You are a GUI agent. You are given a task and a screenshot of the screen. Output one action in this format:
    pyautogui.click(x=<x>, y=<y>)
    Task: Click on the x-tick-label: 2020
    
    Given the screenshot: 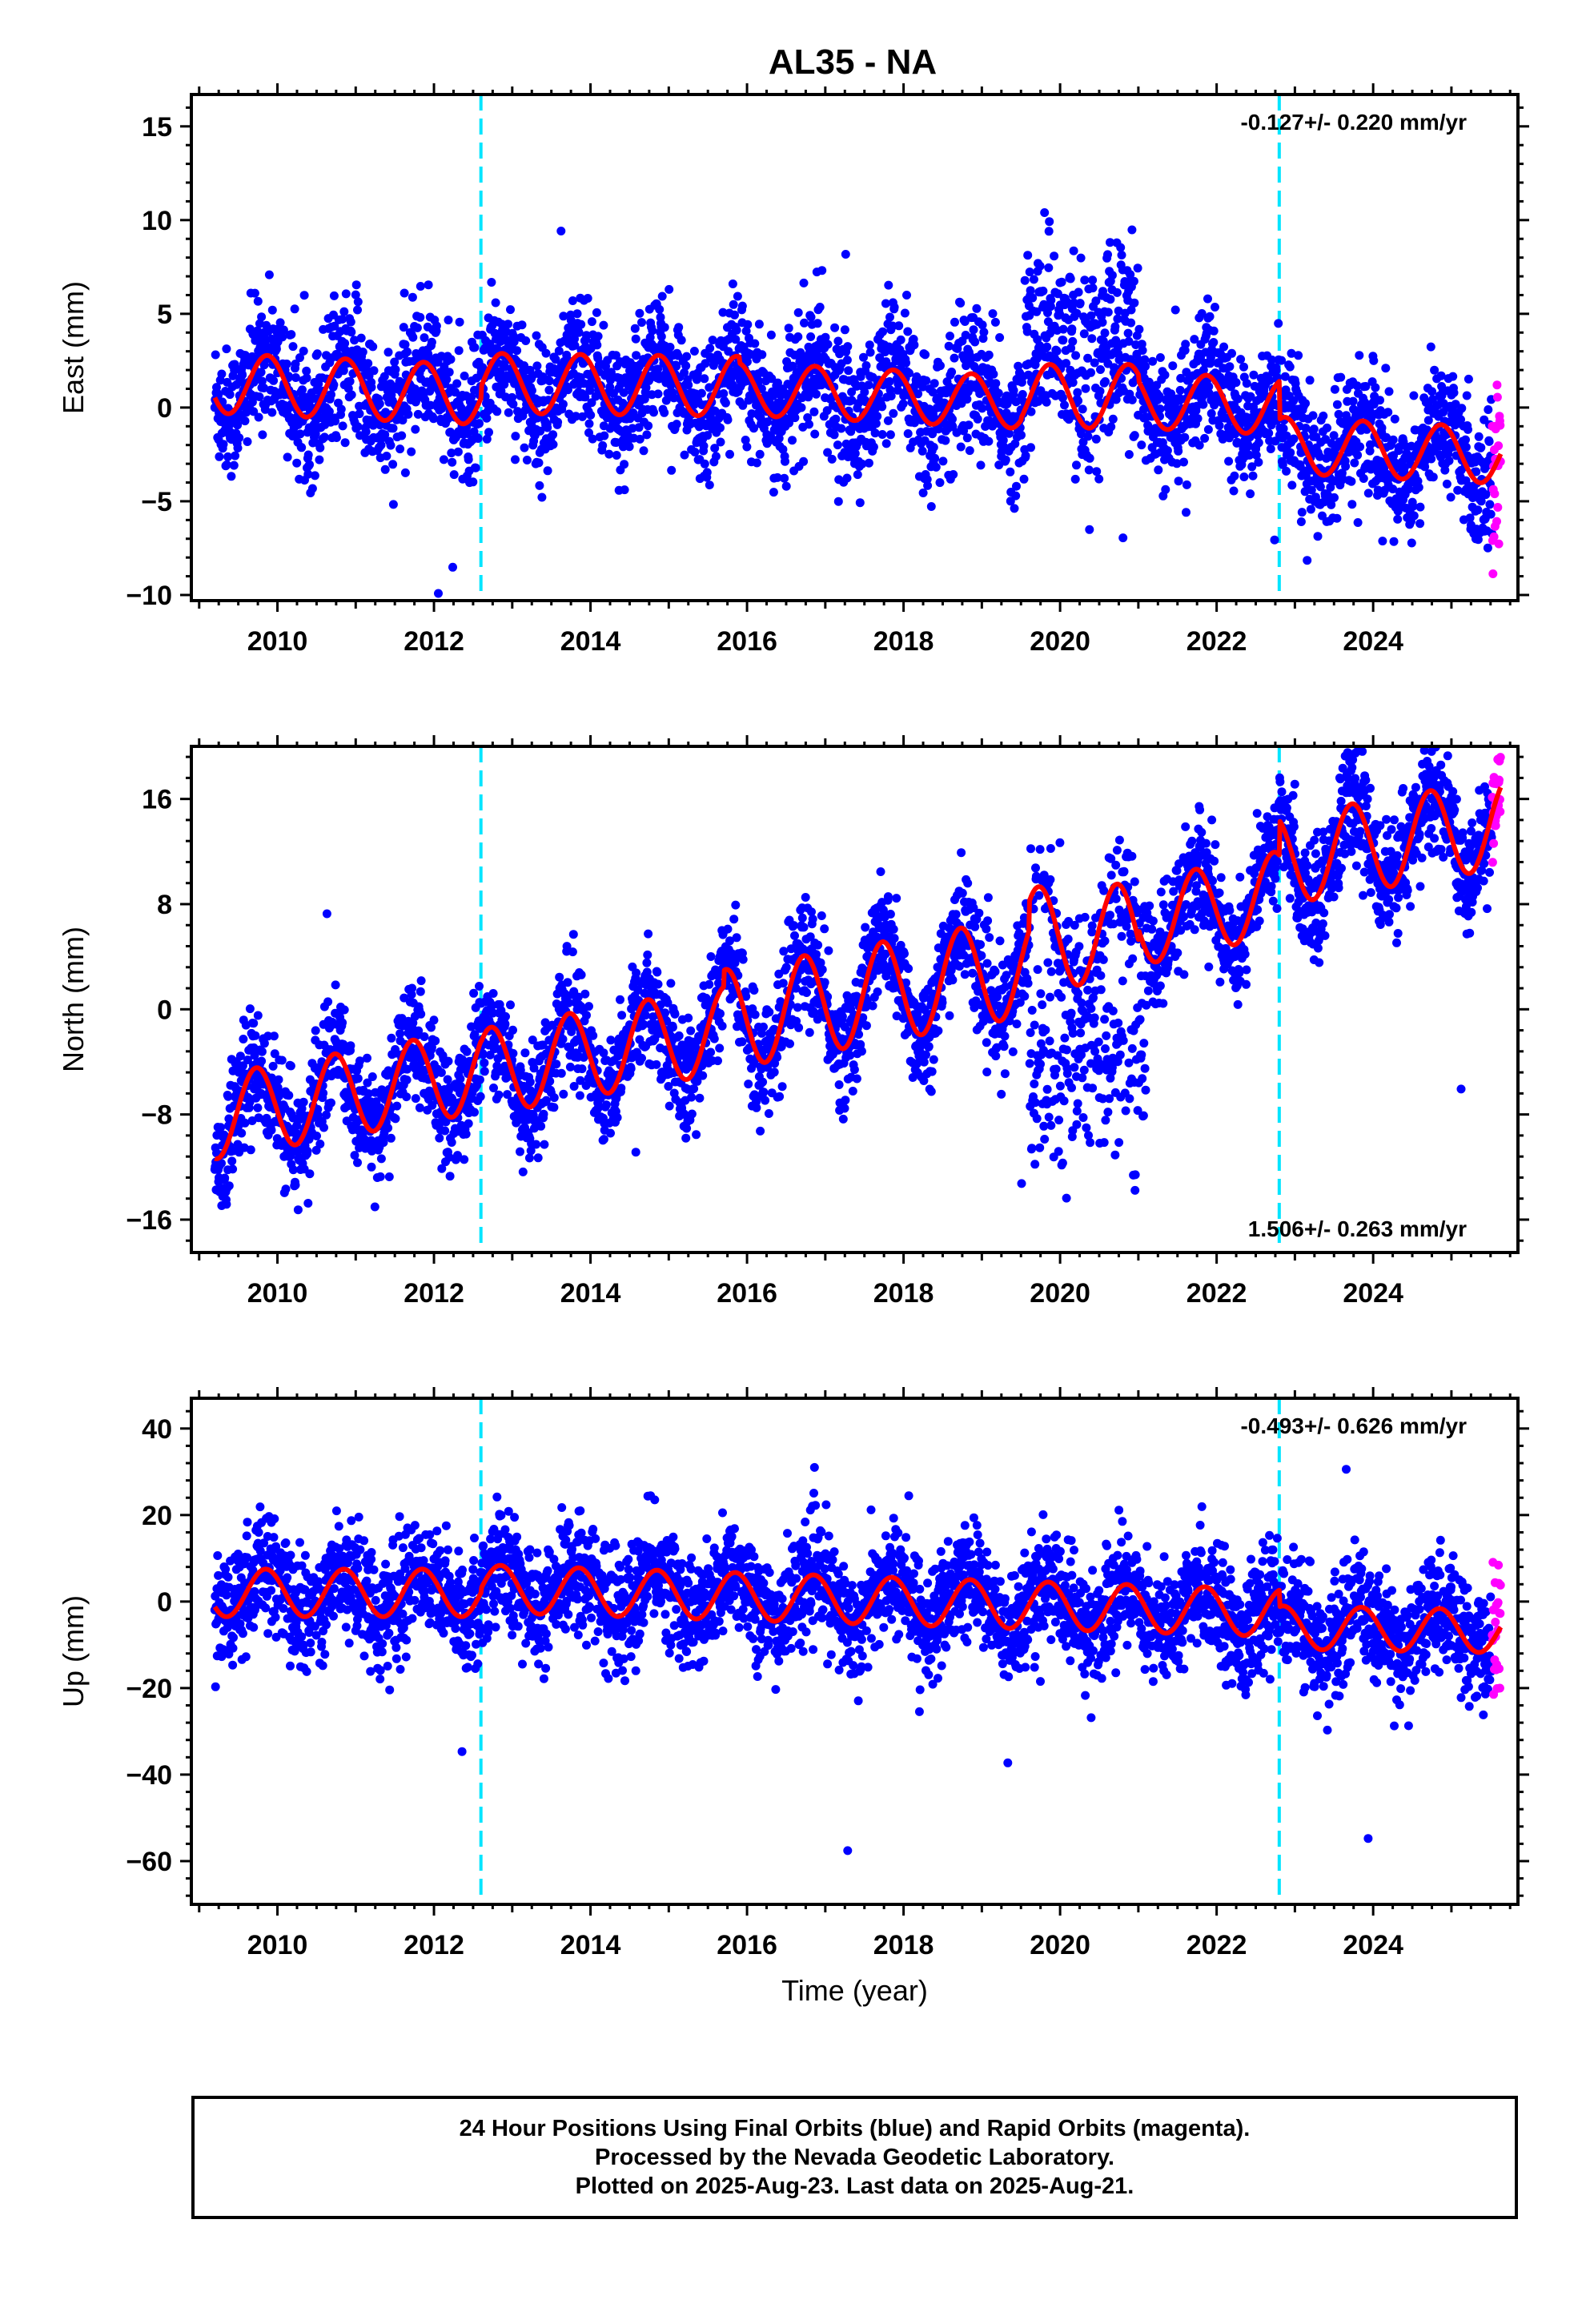 What is the action you would take?
    pyautogui.click(x=1060, y=641)
    